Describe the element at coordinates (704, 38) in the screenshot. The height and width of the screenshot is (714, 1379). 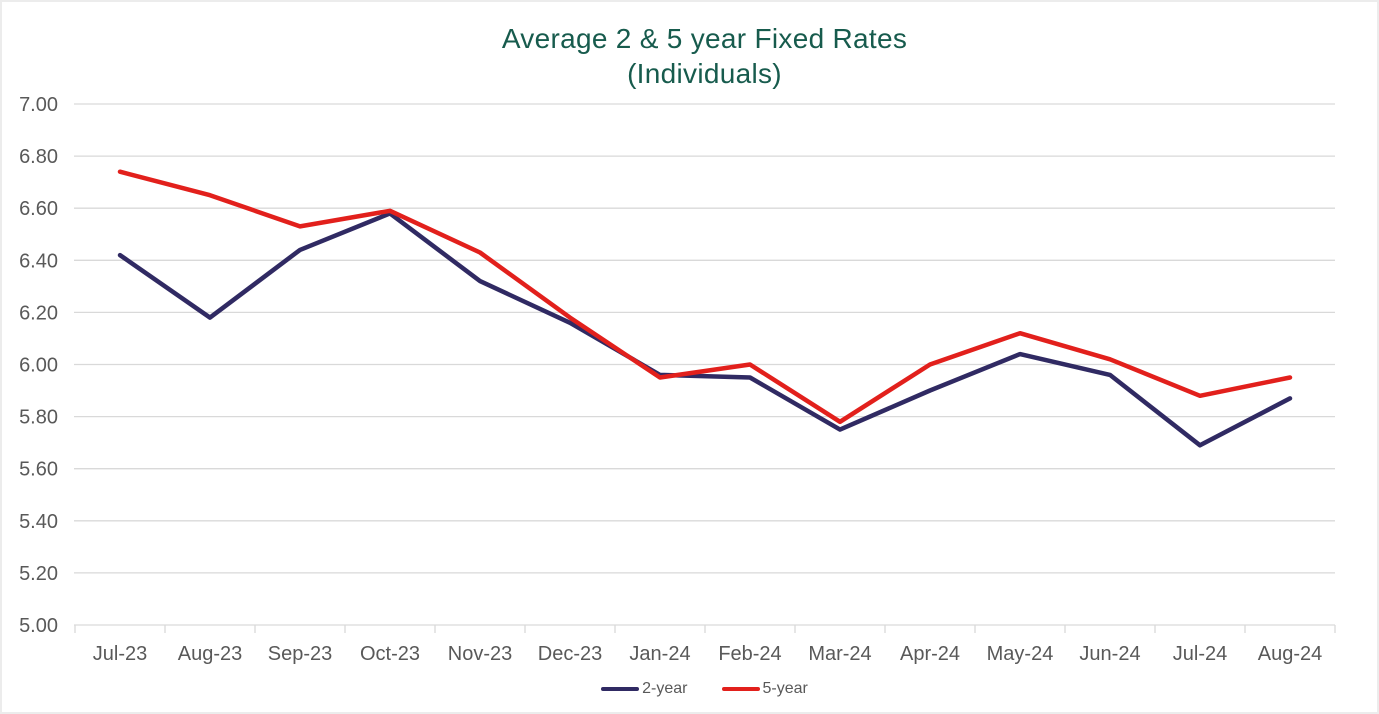
I see `chart-title-line1: Average 2 & 5 year Fixed Rates` at that location.